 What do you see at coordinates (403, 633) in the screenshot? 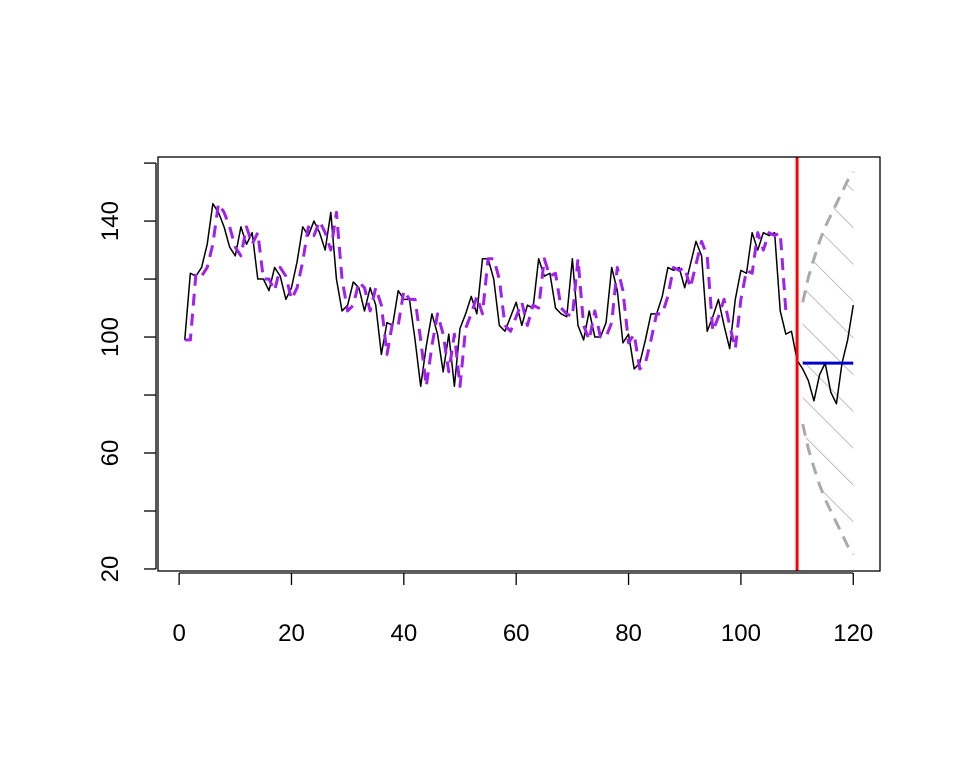
I see `x-tick-label: 40` at bounding box center [403, 633].